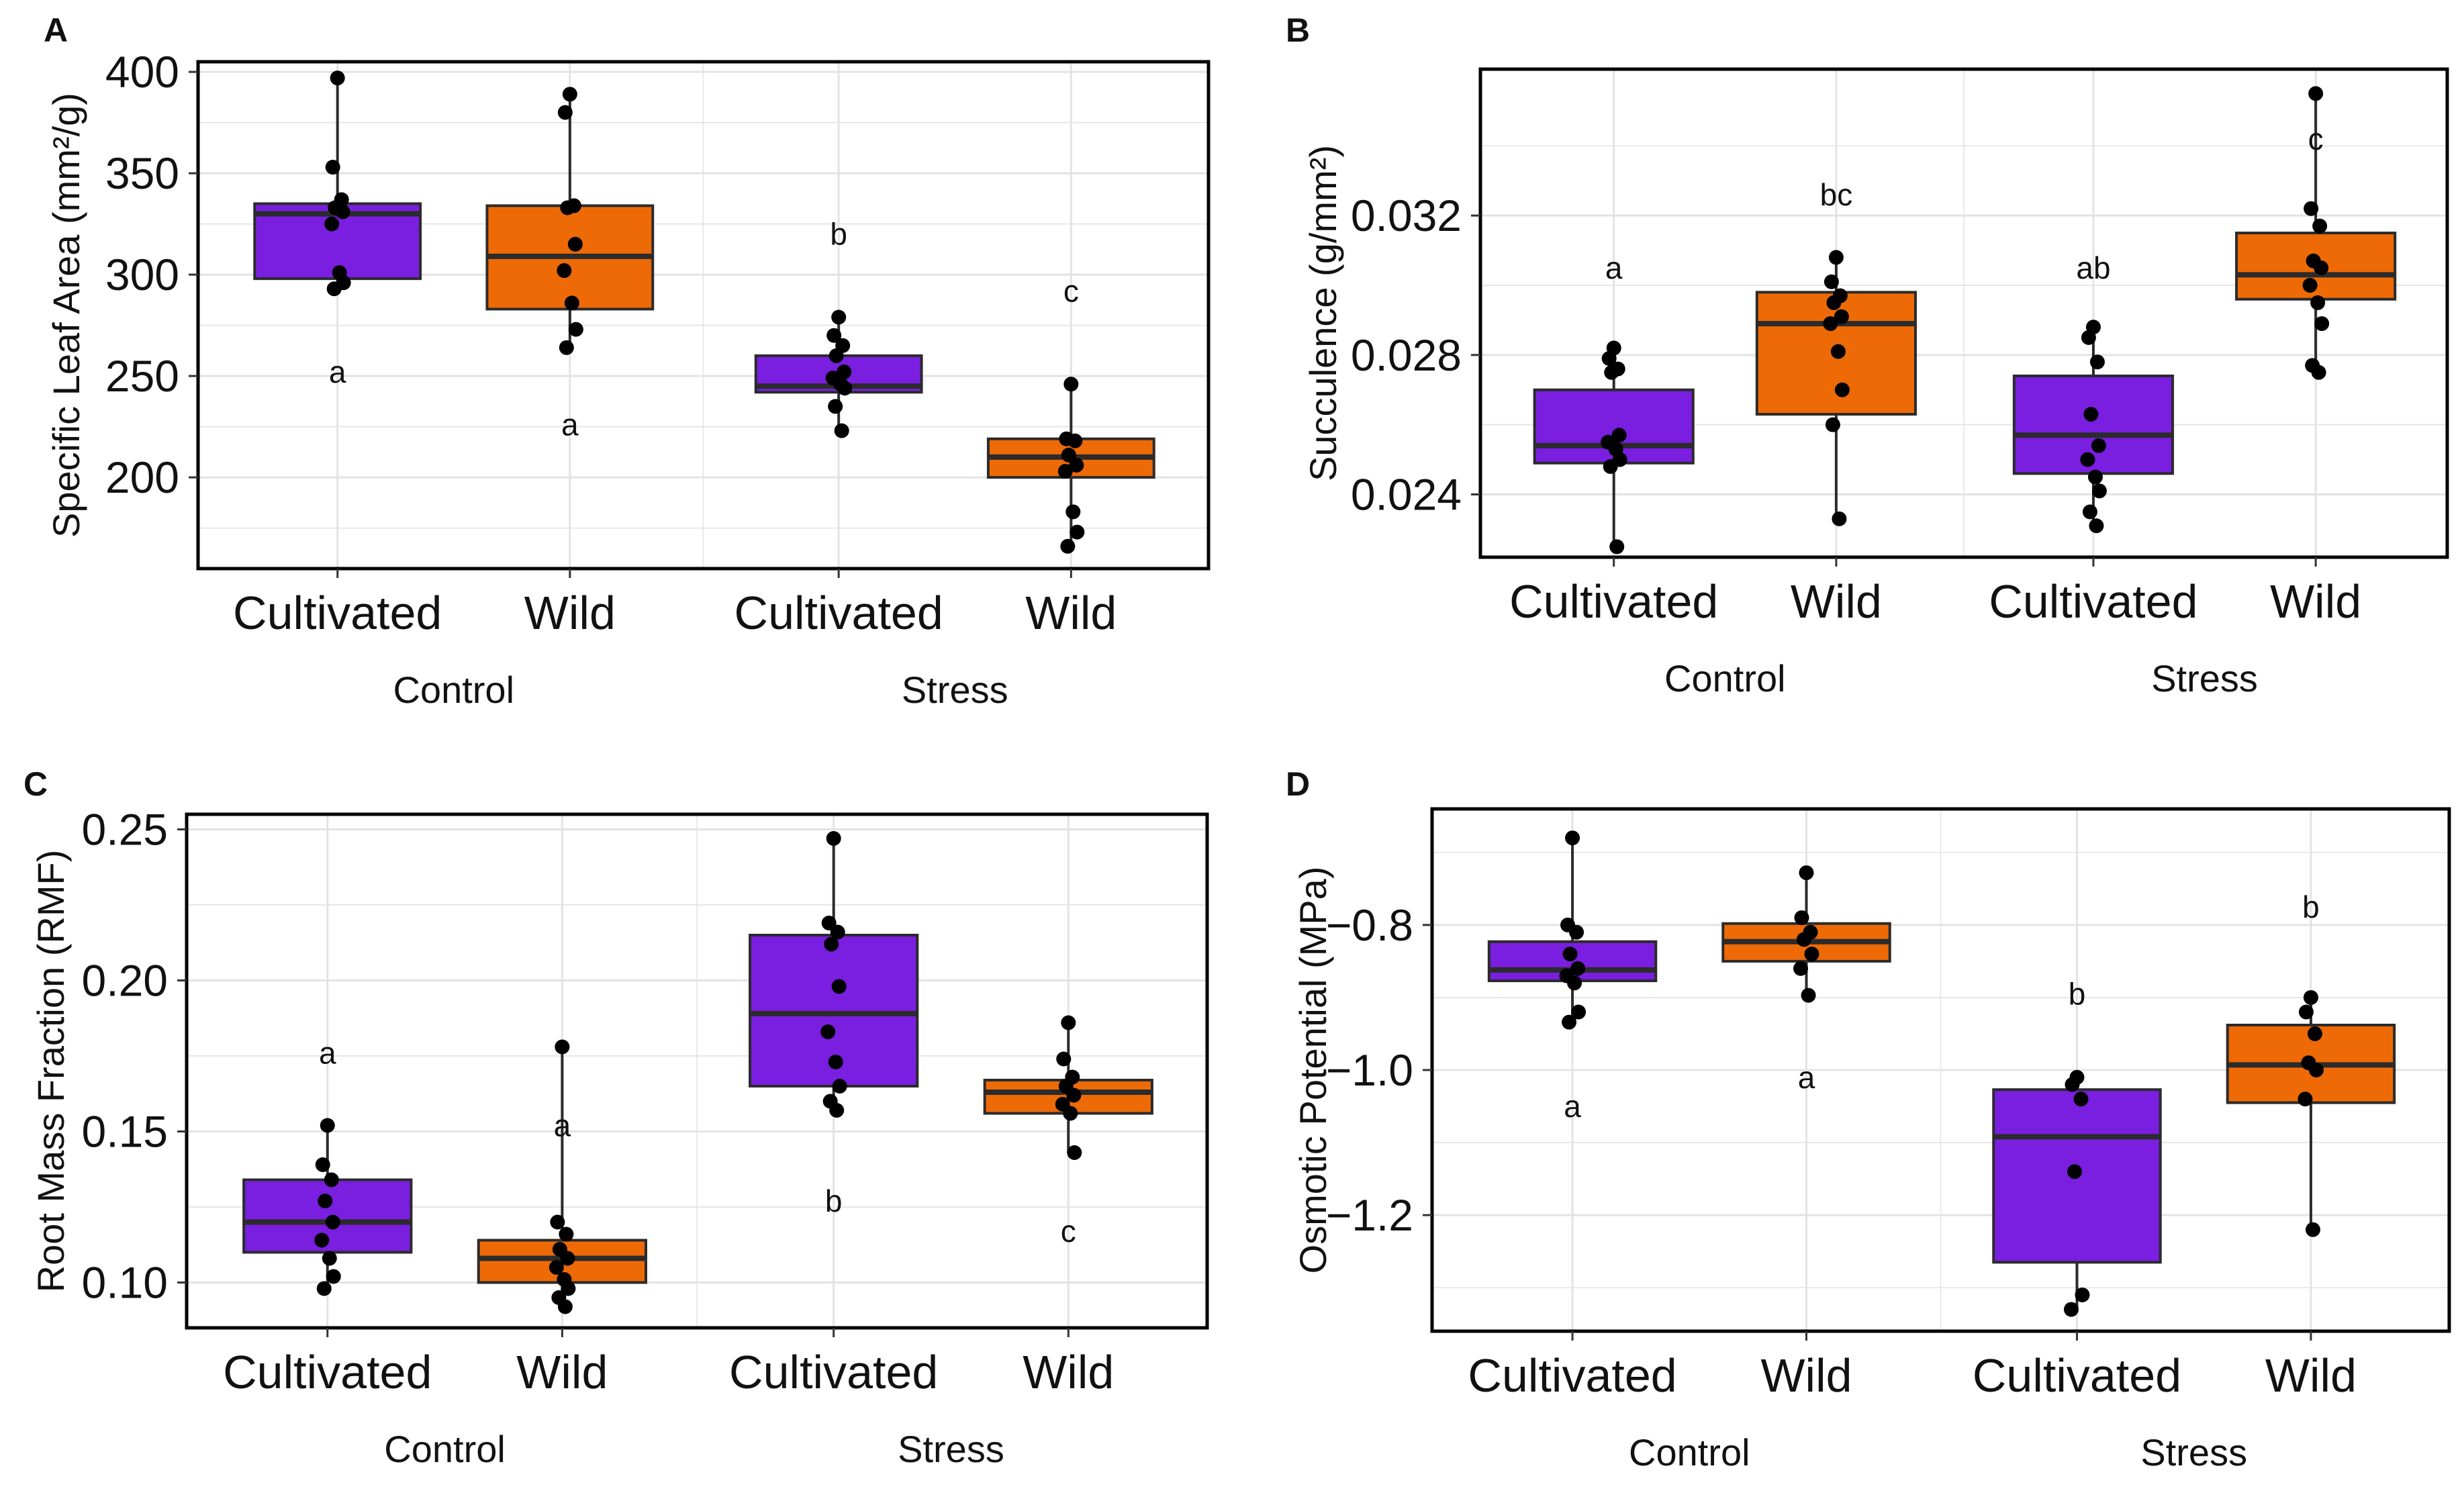 This screenshot has height=1499, width=2464. Describe the element at coordinates (327, 1166) in the screenshot. I see `box-control-cultivated: a` at that location.